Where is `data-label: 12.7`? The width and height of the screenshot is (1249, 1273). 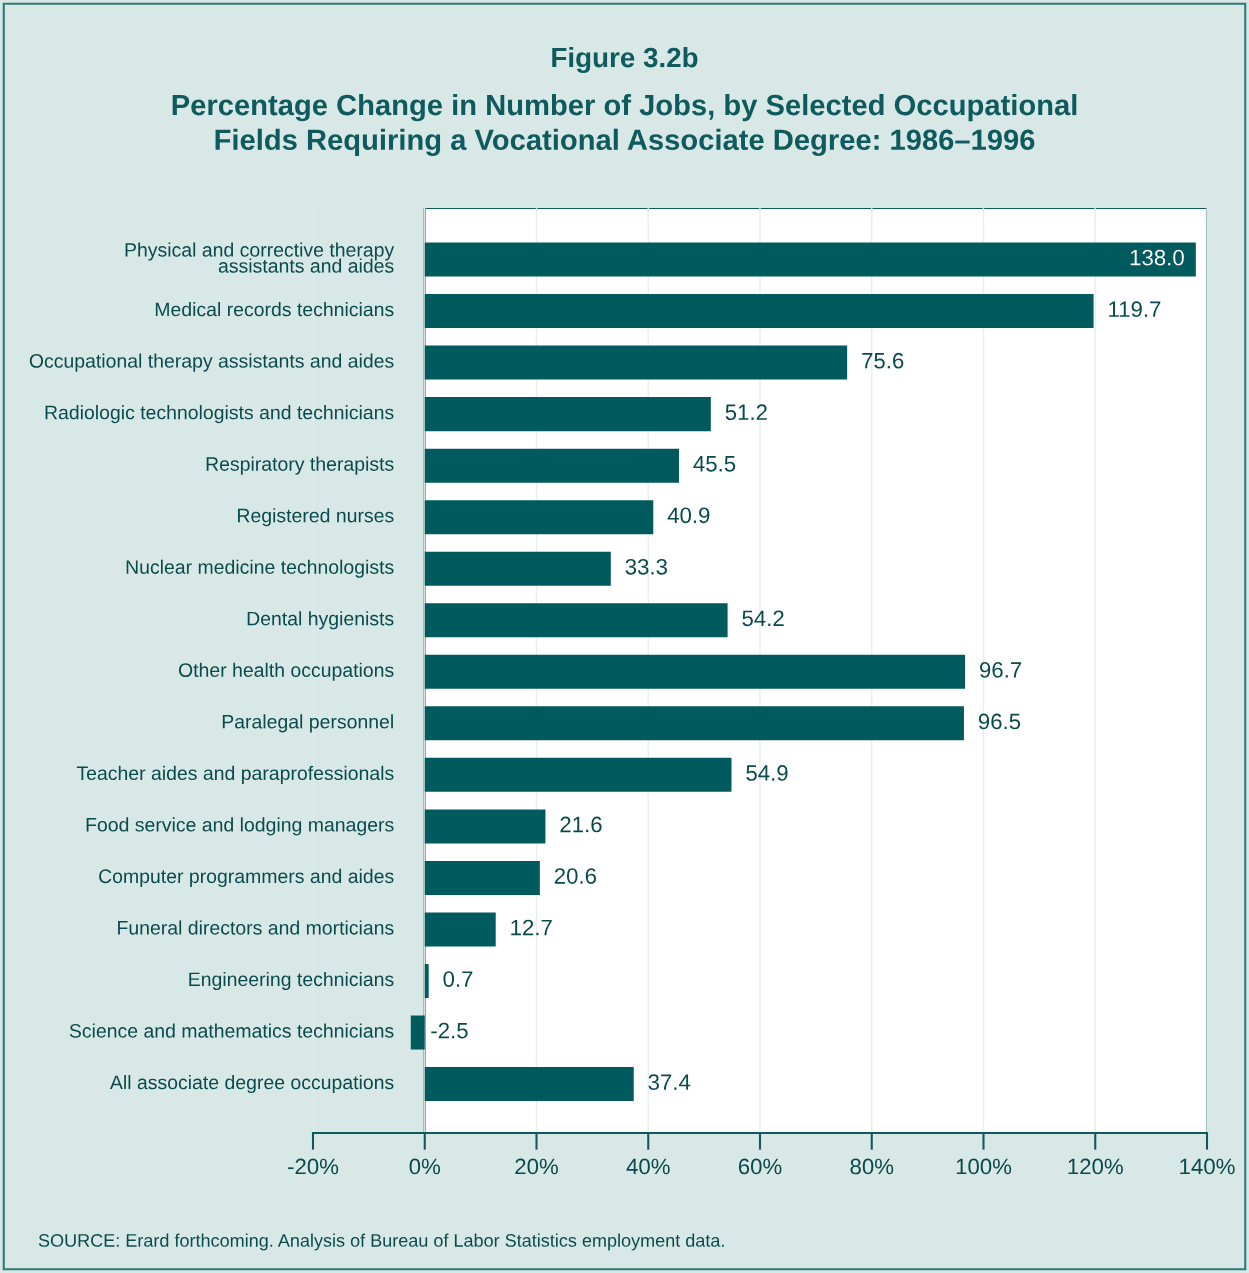
data-label: 12.7 is located at coordinates (531, 927).